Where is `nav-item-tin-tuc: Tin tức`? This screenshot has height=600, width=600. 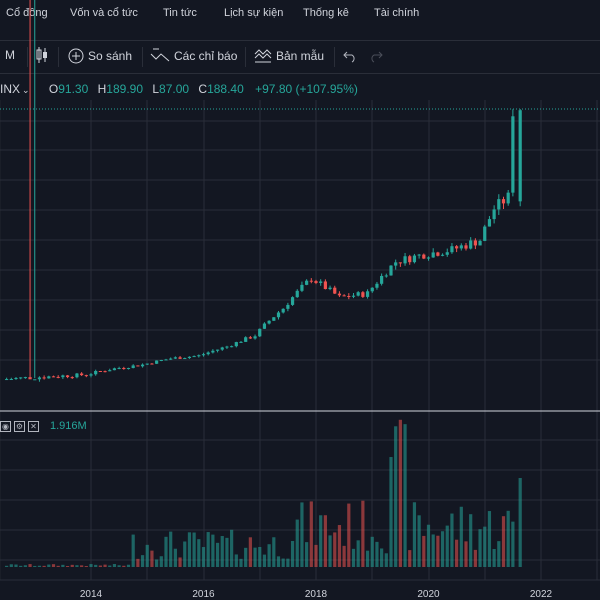
nav-item-tin-tuc: Tin tức is located at coordinates (180, 13).